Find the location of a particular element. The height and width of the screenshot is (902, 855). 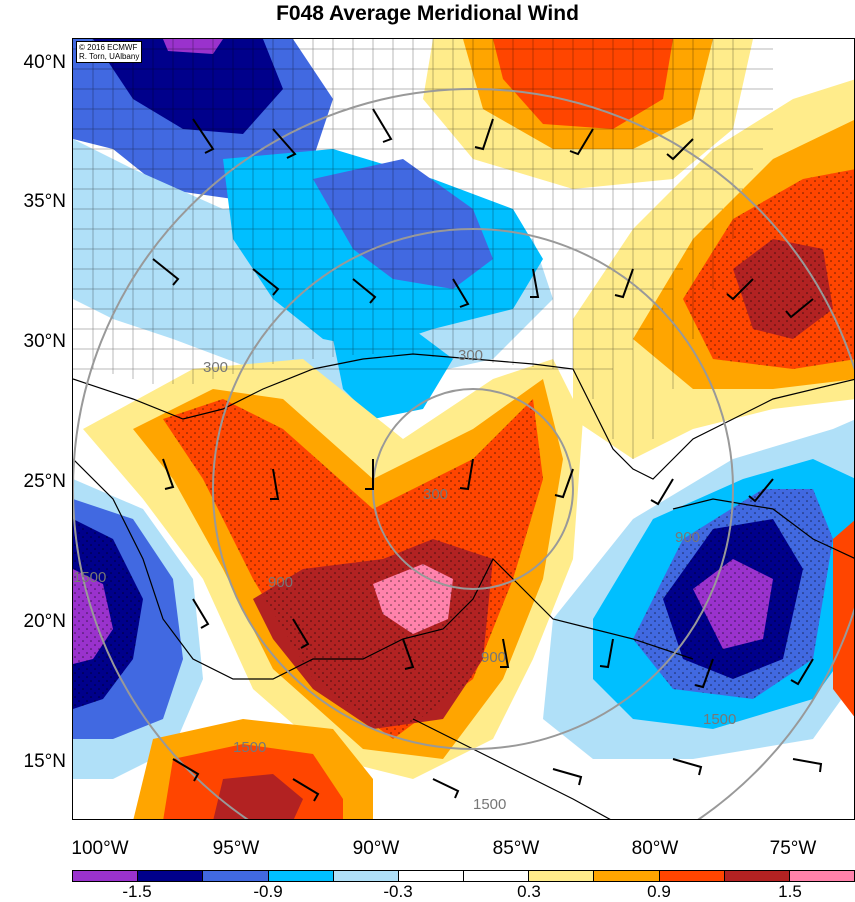

lon-label-80: 80°W is located at coordinates (655, 848).